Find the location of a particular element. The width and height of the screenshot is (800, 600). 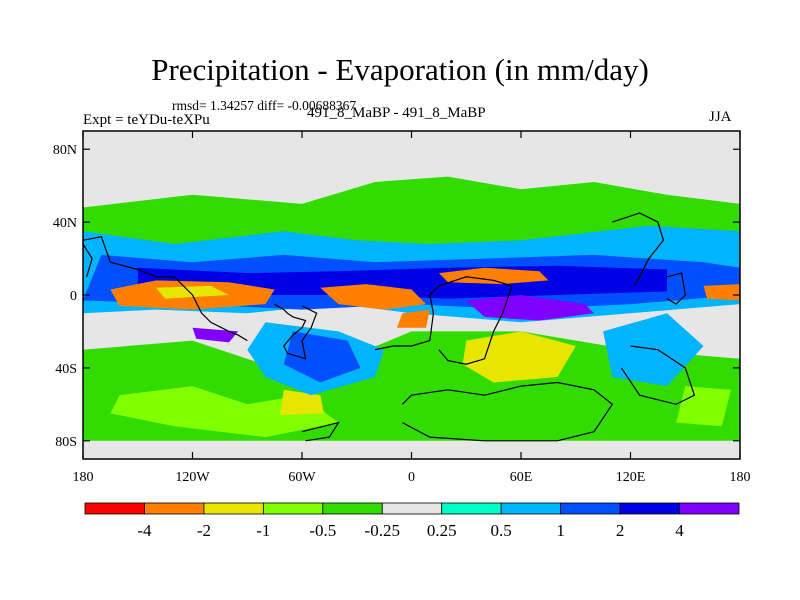

colorbar-label: 0.5 is located at coordinates (501, 530).